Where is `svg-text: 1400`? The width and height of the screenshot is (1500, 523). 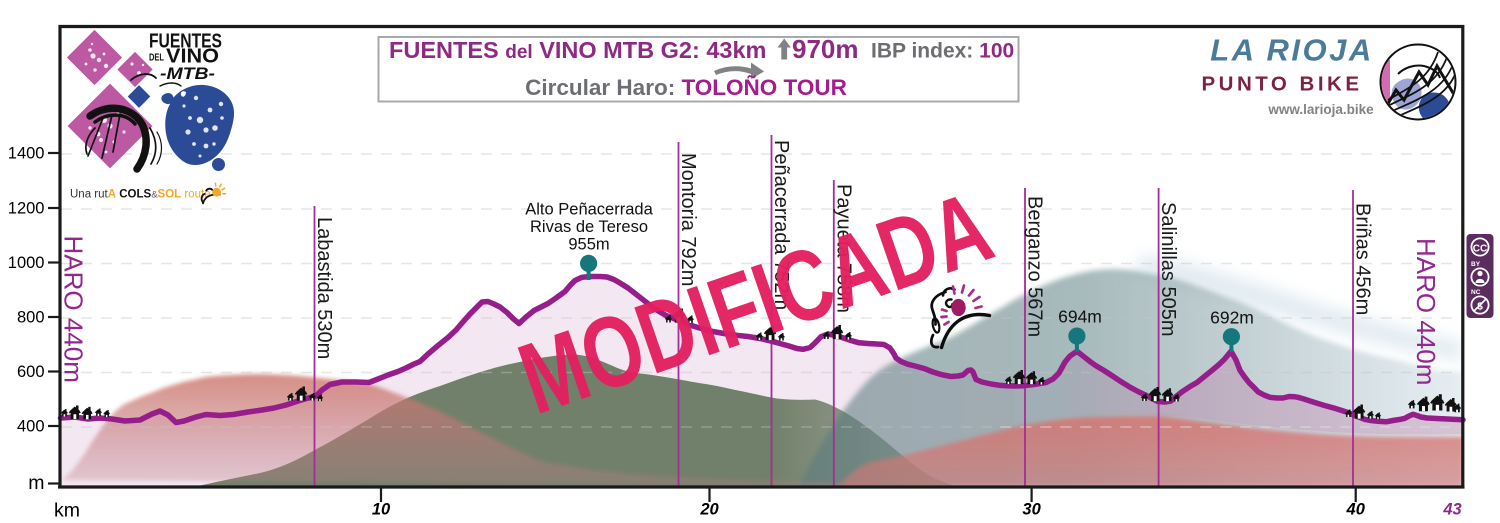 svg-text: 1400 is located at coordinates (26, 154).